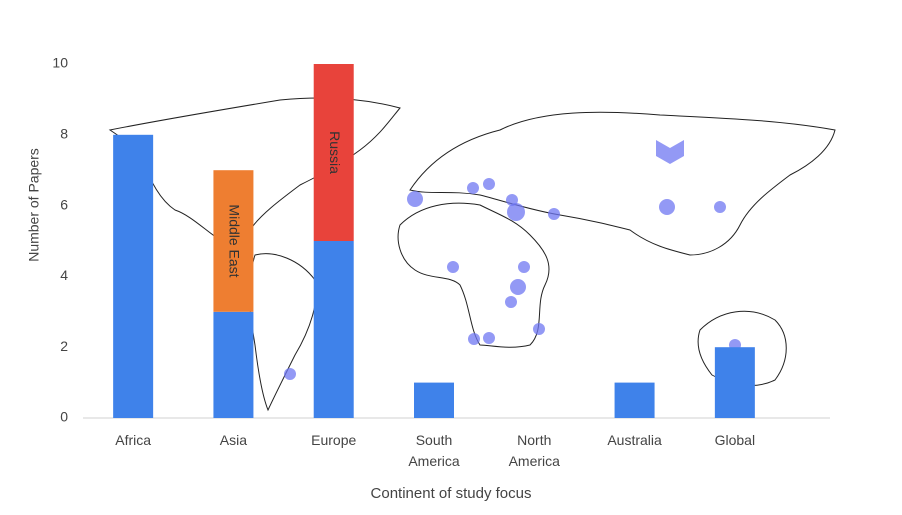 This screenshot has width=902, height=515. Describe the element at coordinates (534, 450) in the screenshot. I see `x-tick-label: North America` at that location.